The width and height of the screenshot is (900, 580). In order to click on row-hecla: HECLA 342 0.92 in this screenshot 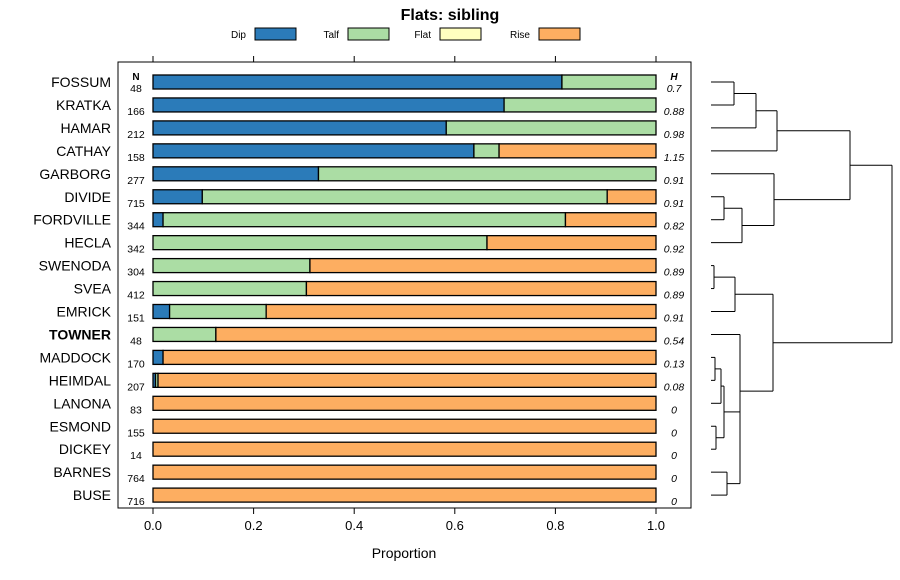, I will do `click(374, 245)`.